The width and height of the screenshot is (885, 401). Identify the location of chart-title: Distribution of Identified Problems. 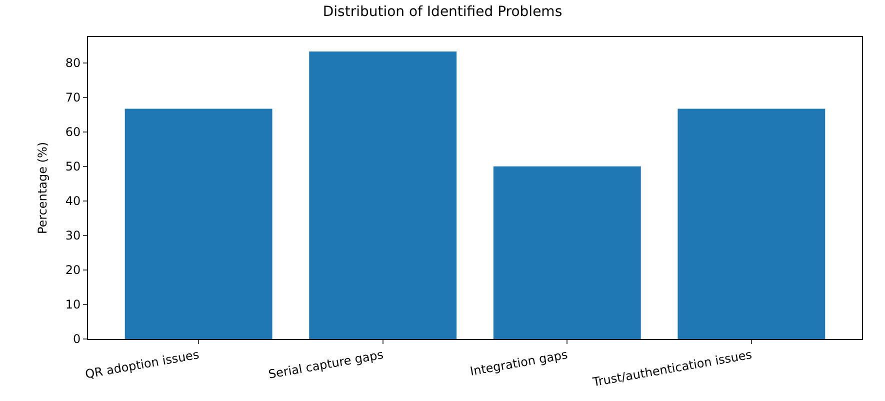
(442, 12).